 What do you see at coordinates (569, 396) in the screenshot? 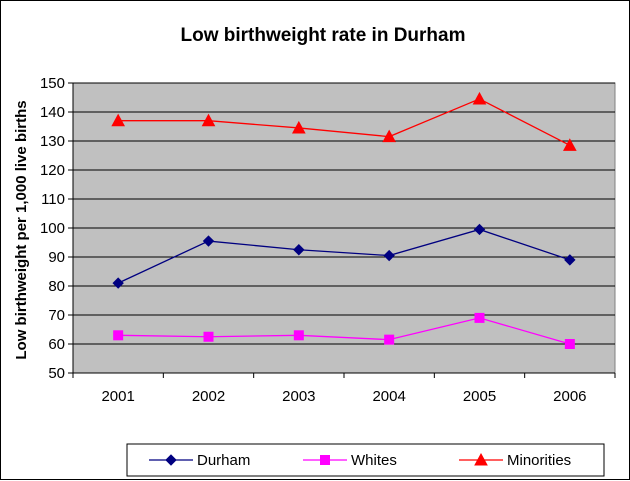
I see `x-tick-label: 2006` at bounding box center [569, 396].